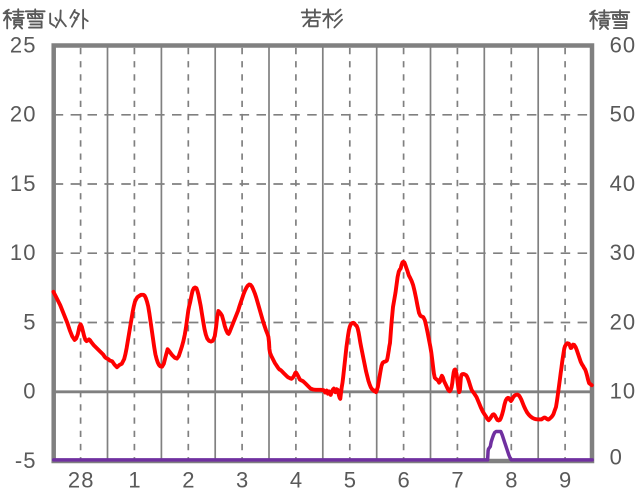  What do you see at coordinates (296, 480) in the screenshot?
I see `svg-text: 4` at bounding box center [296, 480].